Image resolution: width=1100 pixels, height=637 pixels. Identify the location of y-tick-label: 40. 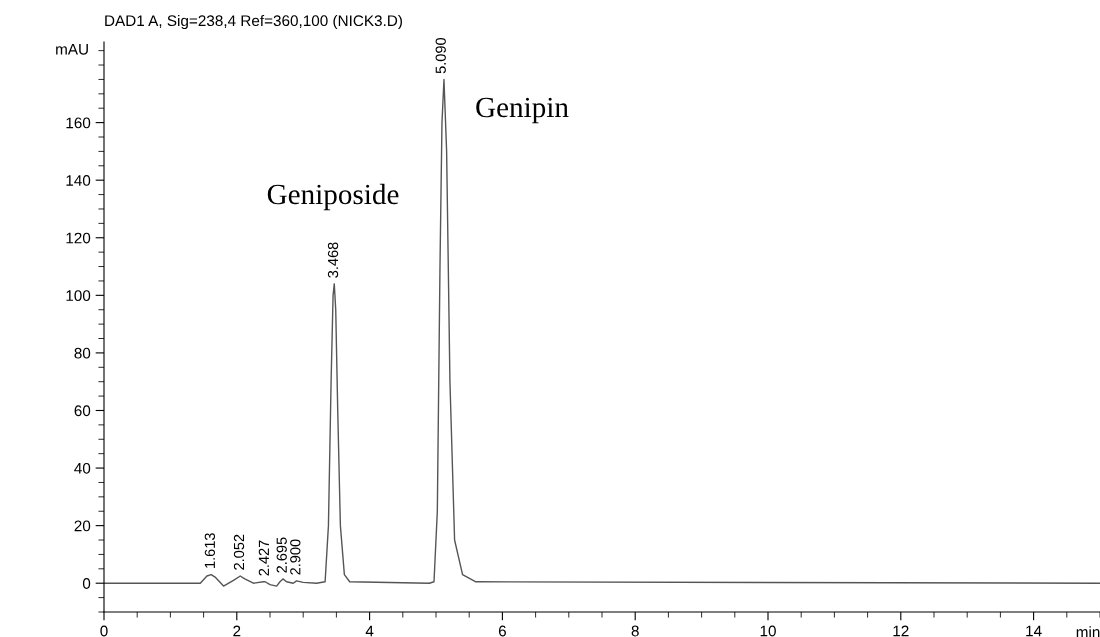
(82, 468).